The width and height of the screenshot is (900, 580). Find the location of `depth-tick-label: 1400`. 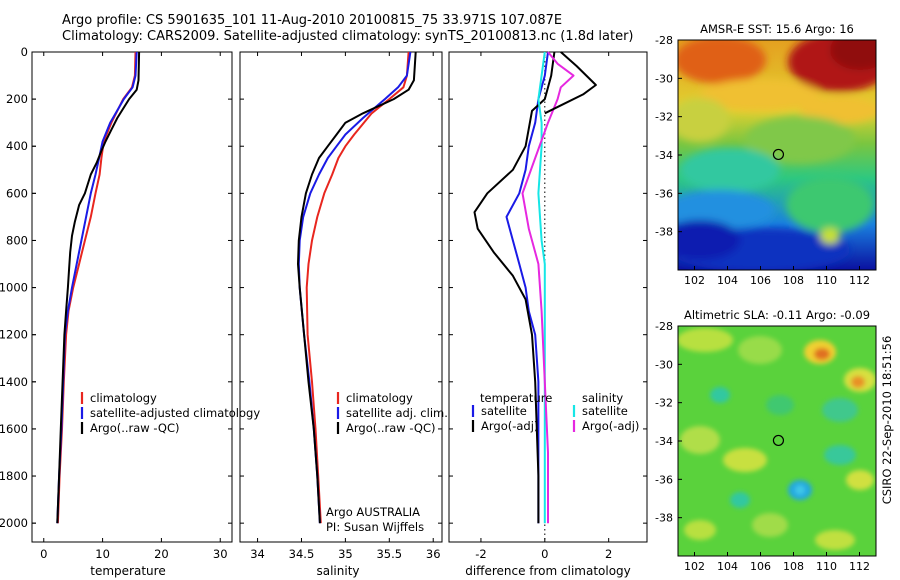

depth-tick-label: 1400 is located at coordinates (14, 382).